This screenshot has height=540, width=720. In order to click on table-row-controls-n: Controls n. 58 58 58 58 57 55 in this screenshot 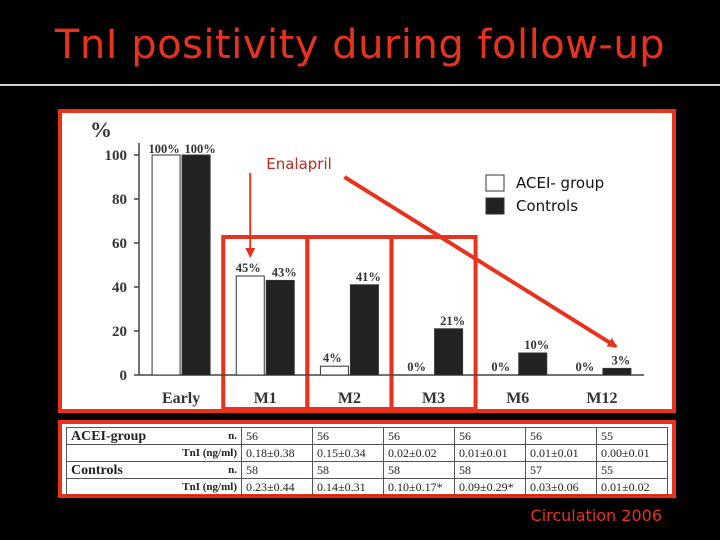, I will do `click(367, 470)`.